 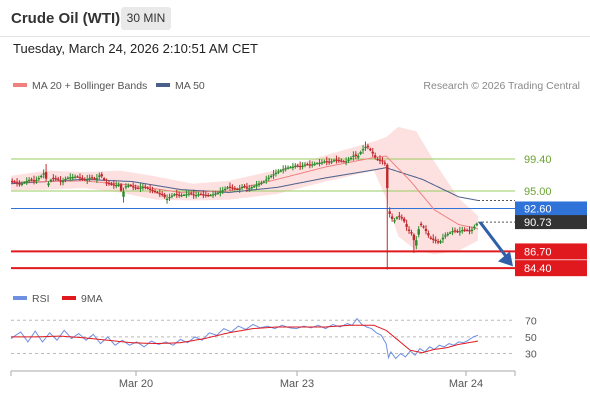 What do you see at coordinates (263, 380) in the screenshot?
I see `x-axis-layer: Mar 20 Mar 23 Mar 24` at bounding box center [263, 380].